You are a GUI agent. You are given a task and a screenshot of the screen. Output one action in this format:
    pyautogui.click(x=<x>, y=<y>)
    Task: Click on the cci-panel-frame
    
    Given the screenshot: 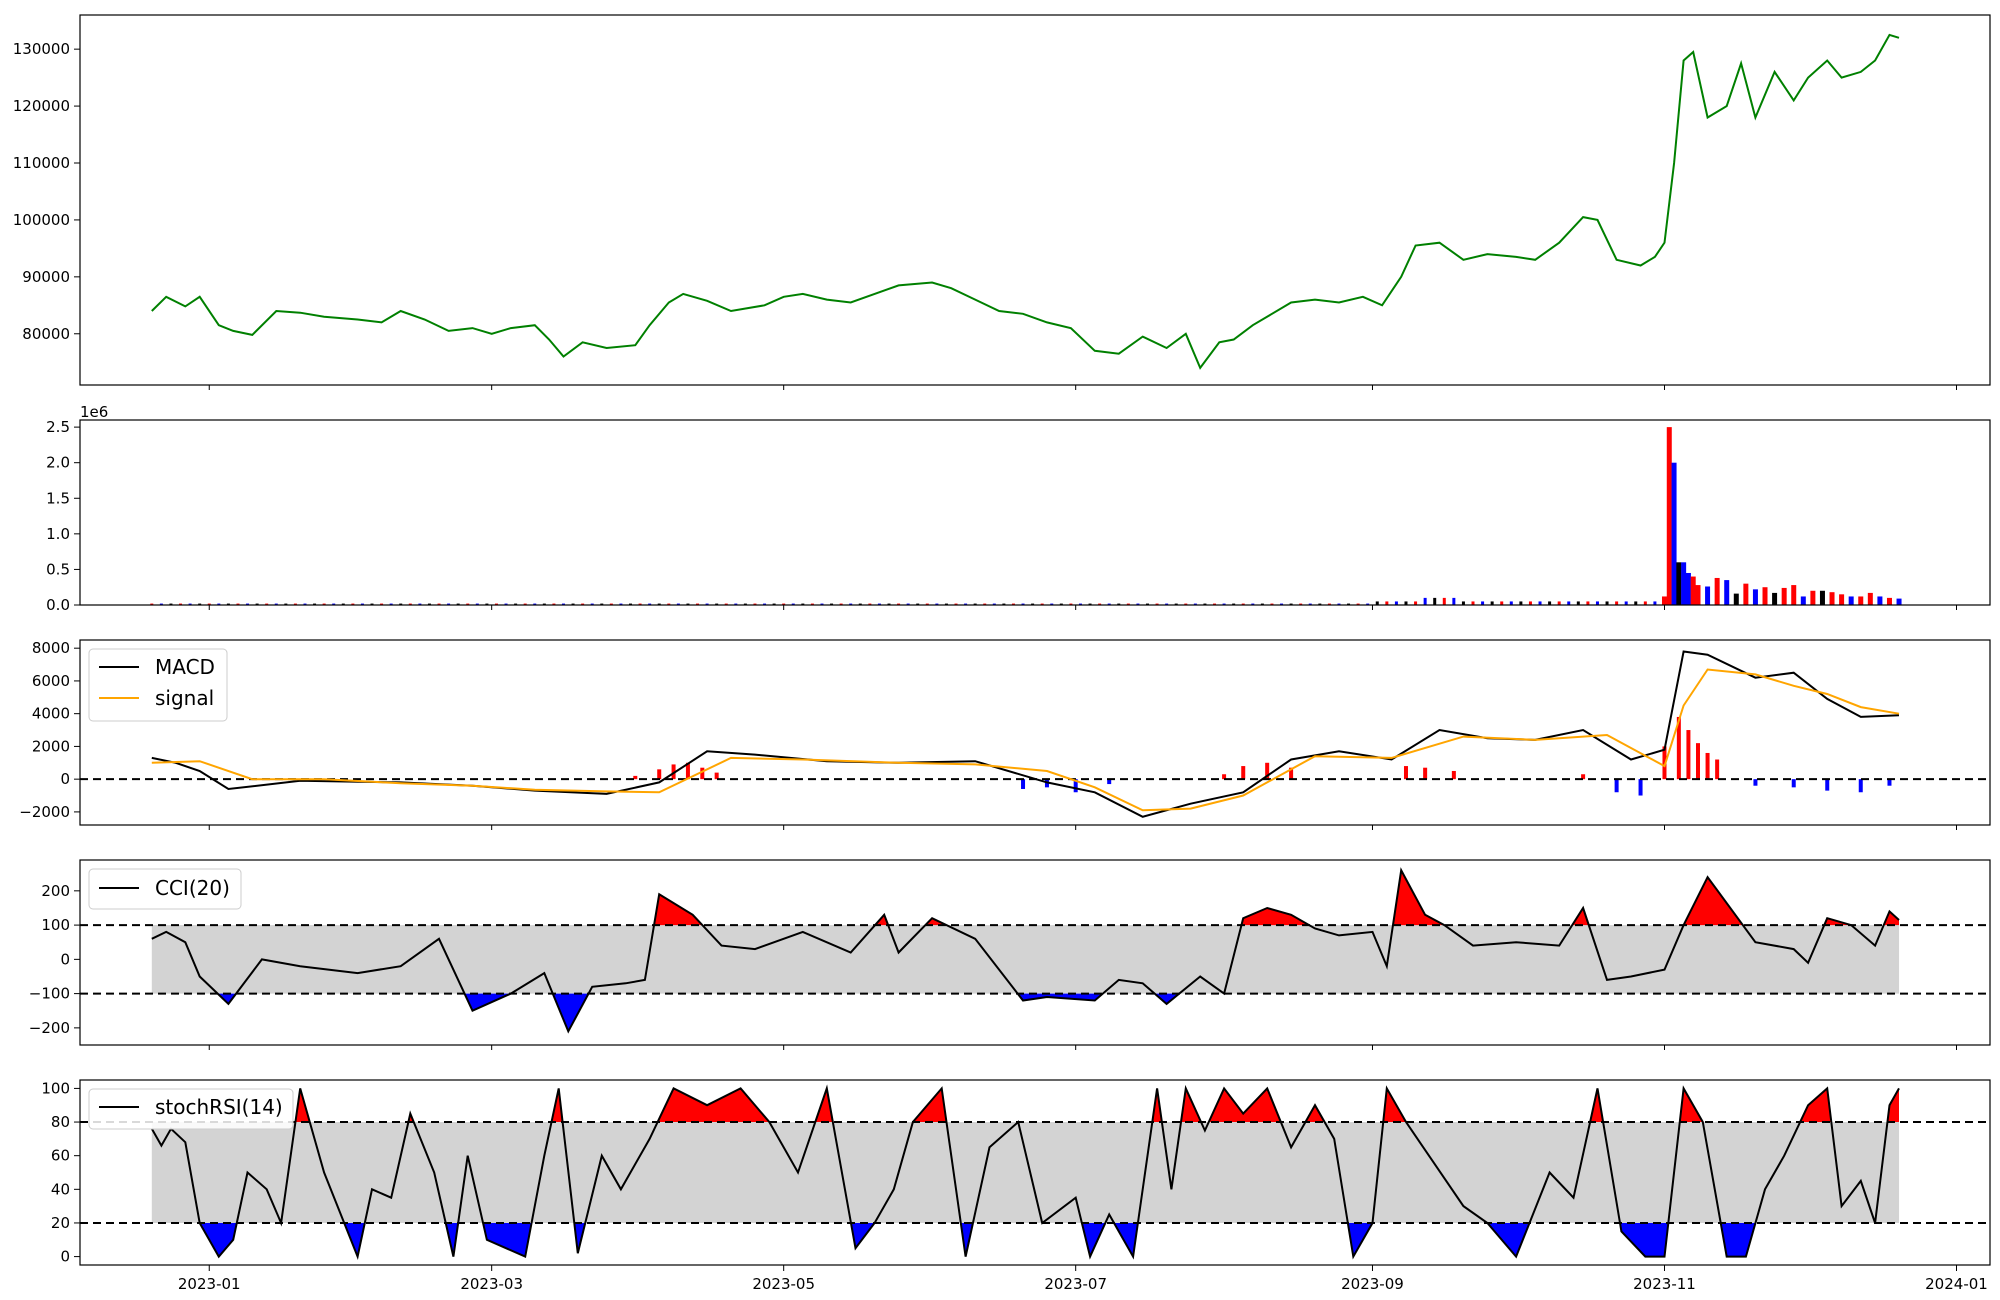 What is the action you would take?
    pyautogui.click(x=1035, y=952)
    